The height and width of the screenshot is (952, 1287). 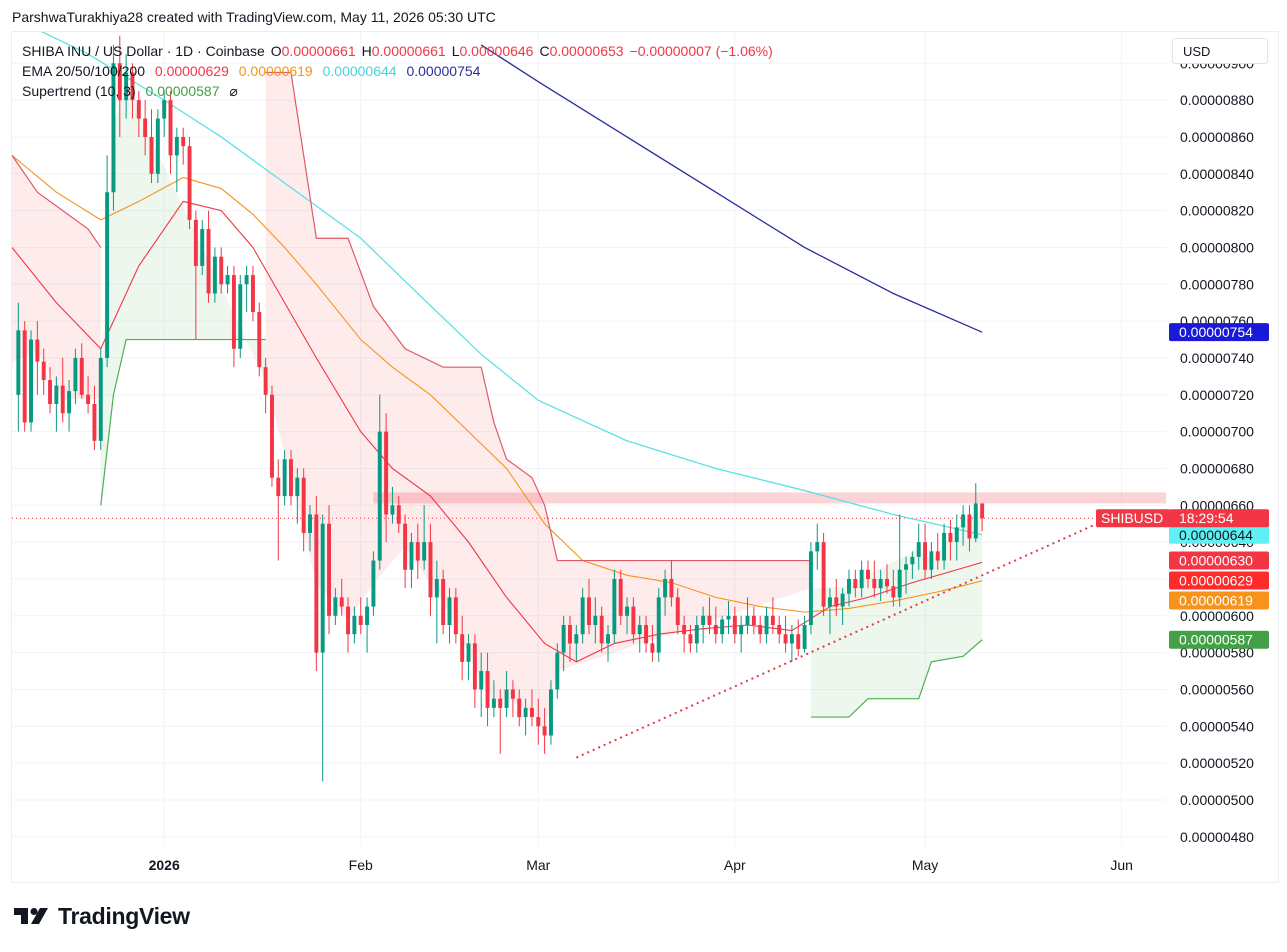 What do you see at coordinates (731, 188) in the screenshot?
I see `ema200-line` at bounding box center [731, 188].